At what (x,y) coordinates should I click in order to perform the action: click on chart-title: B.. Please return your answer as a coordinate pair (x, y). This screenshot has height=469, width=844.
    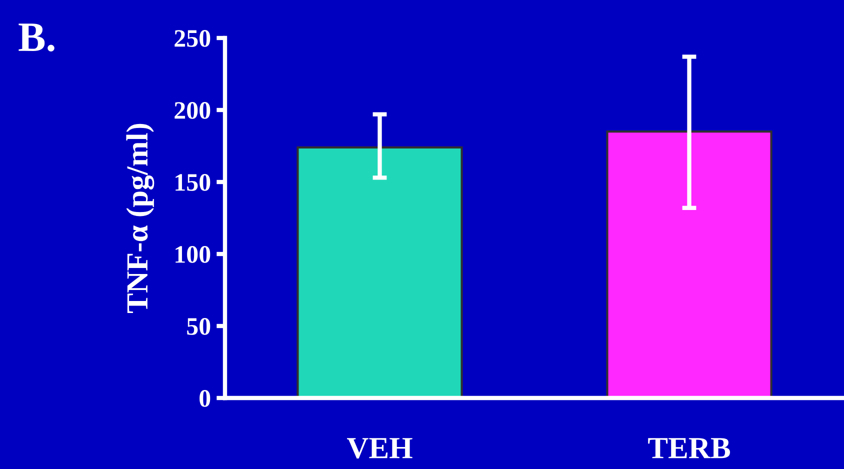
    Looking at the image, I should click on (36, 38).